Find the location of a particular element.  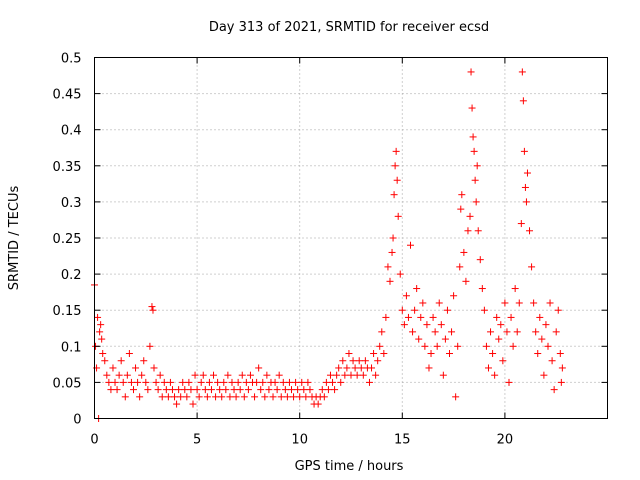

y-tick-label: 0.35 is located at coordinates (67, 167).